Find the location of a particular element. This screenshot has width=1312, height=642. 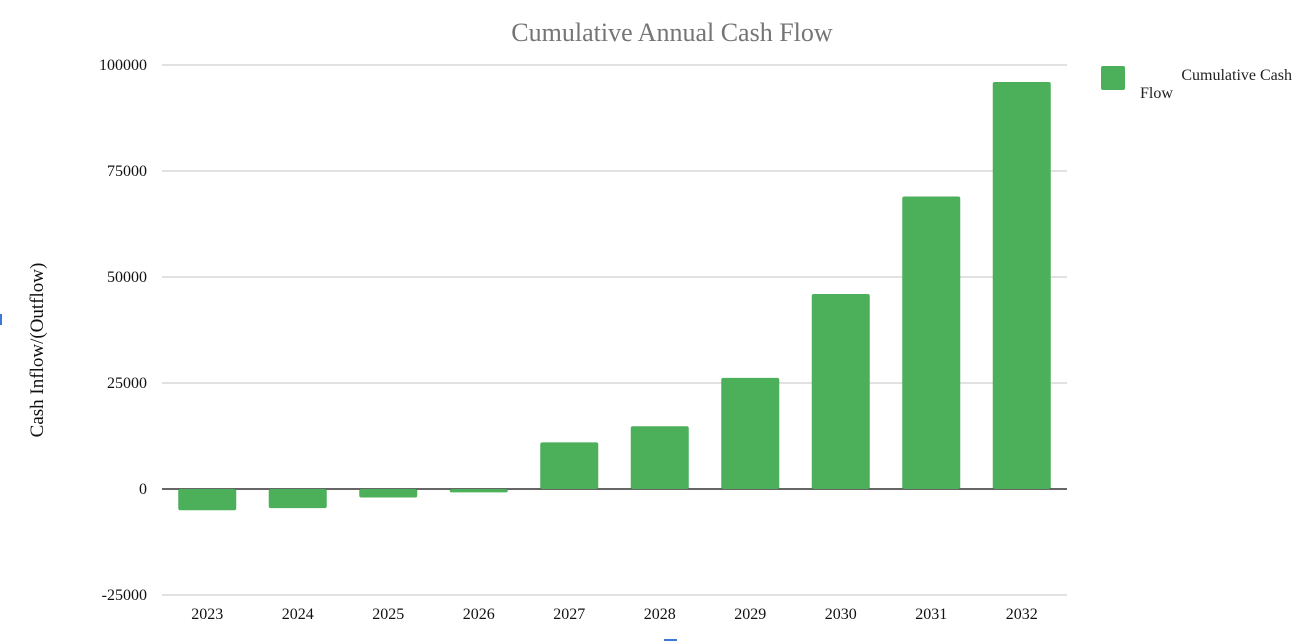

legend: Cumulative Cash Flow is located at coordinates (1196, 84).